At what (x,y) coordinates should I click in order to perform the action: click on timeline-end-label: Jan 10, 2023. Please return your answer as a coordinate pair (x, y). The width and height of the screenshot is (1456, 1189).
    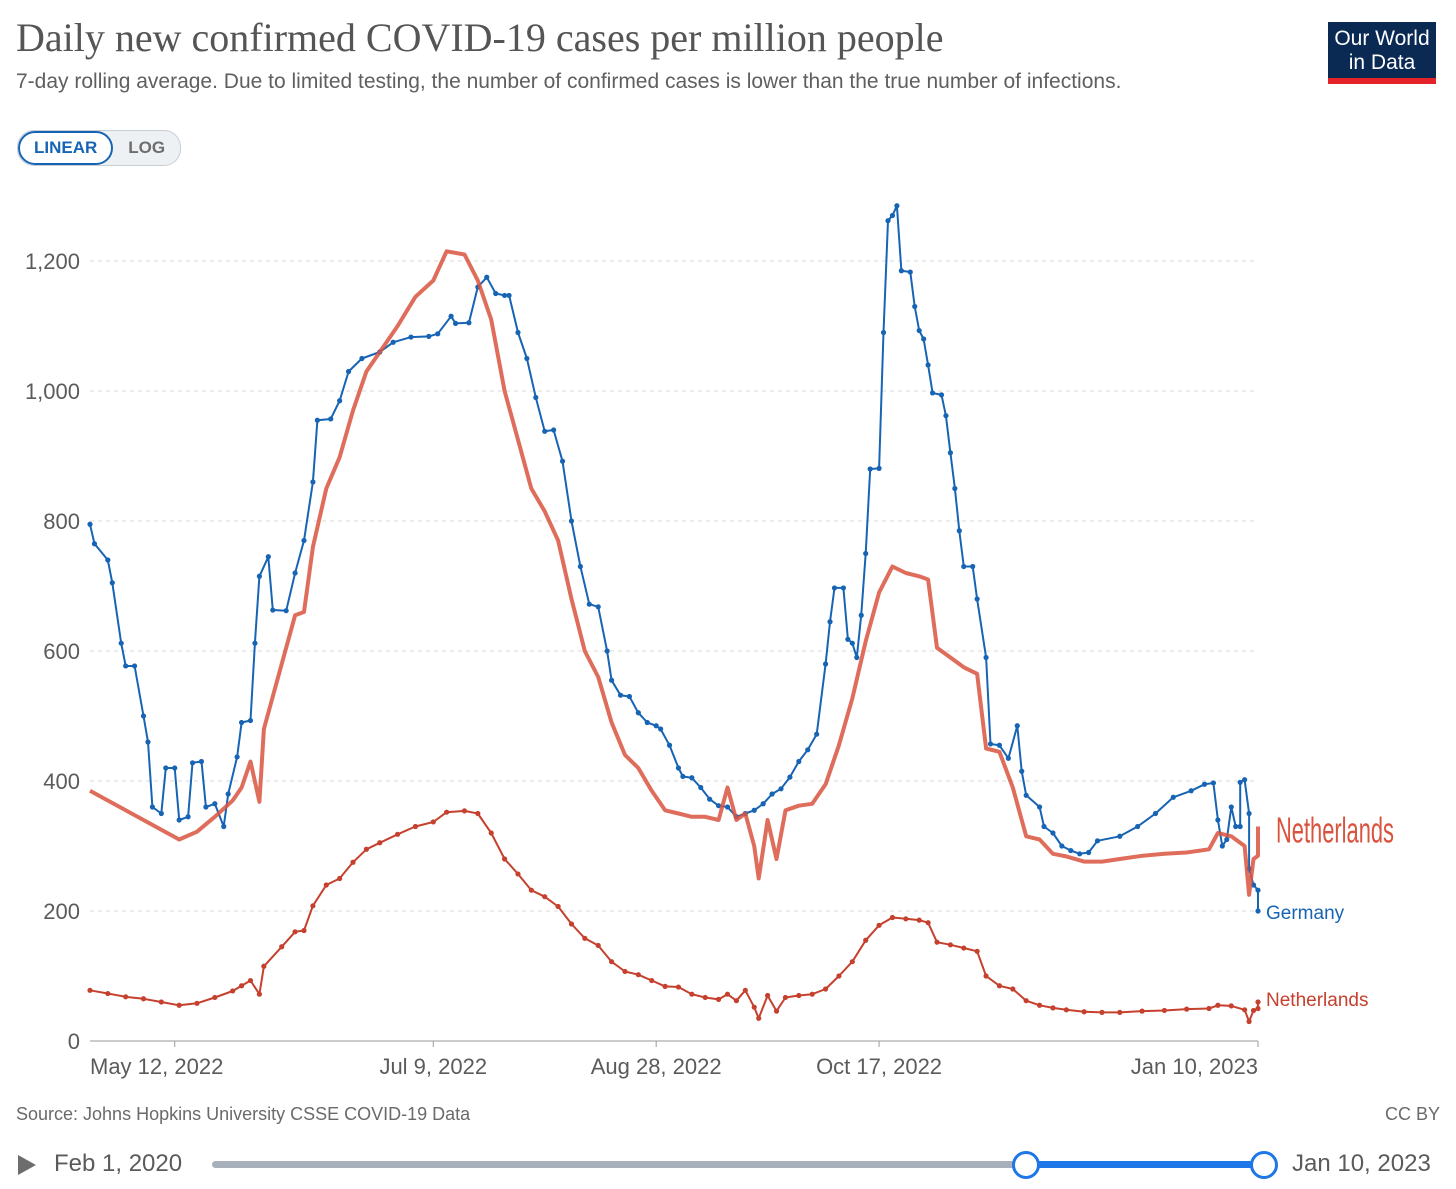
    Looking at the image, I should click on (1361, 1163).